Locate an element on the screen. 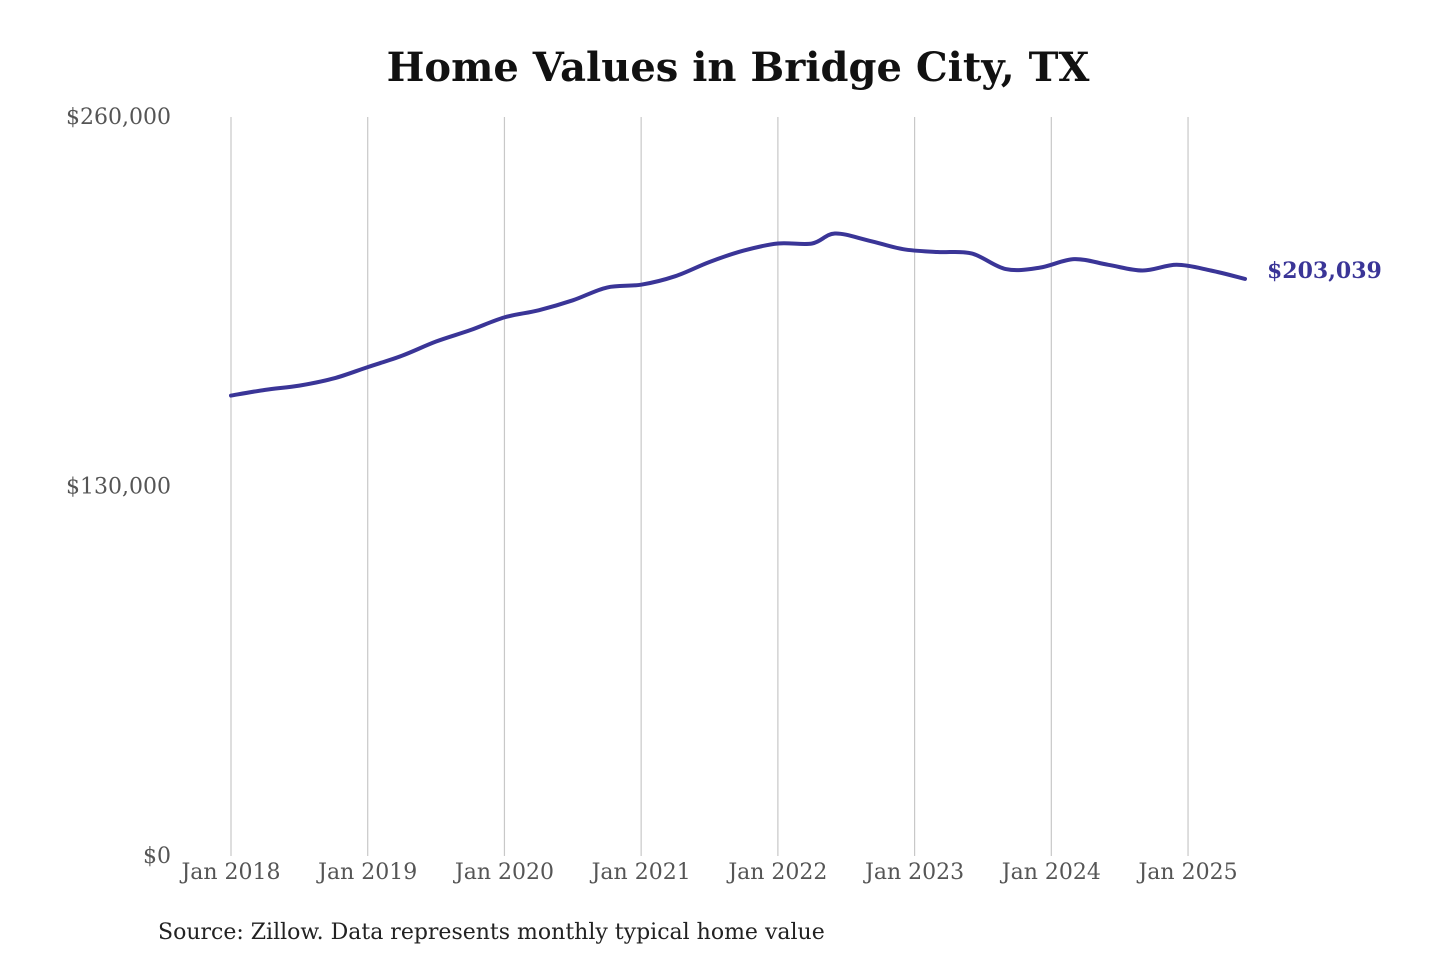 The width and height of the screenshot is (1440, 960). y-axis-ticks: $0 $130,000 $260,000 is located at coordinates (118, 487).